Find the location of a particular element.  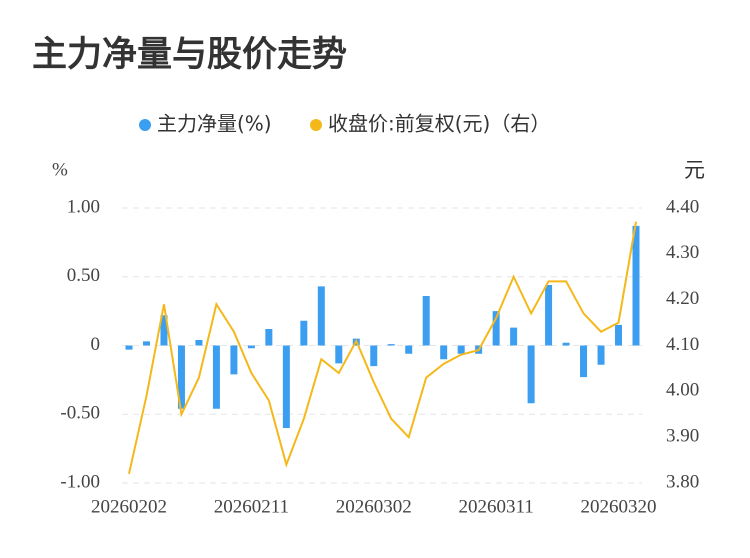

y2-tick-label: 3.90 is located at coordinates (682, 436).